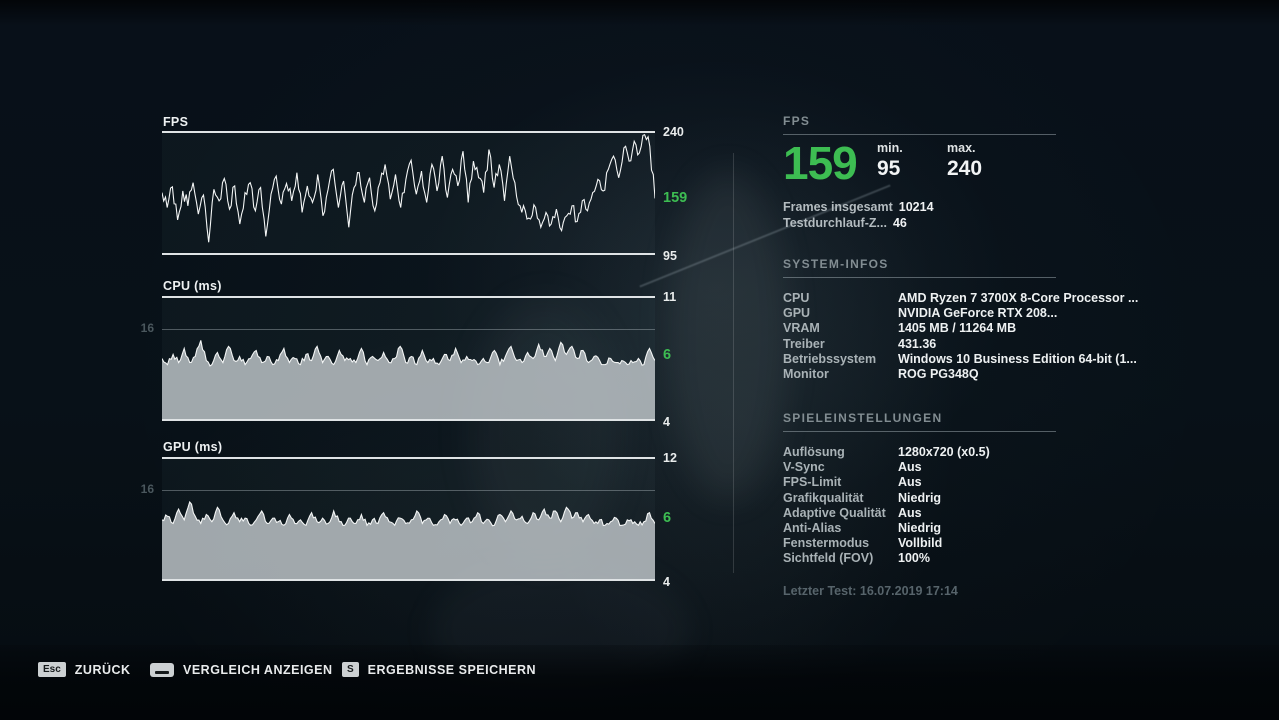  What do you see at coordinates (919, 421) in the screenshot?
I see `game-settings-header: SPIELEINSTELLUNGEN` at bounding box center [919, 421].